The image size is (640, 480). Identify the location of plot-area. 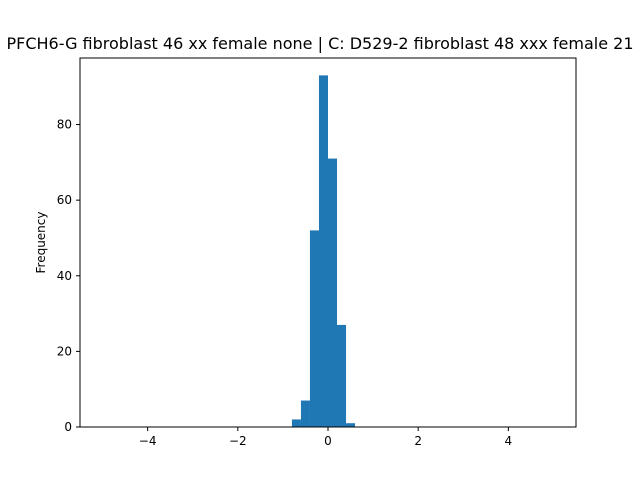
(323, 251).